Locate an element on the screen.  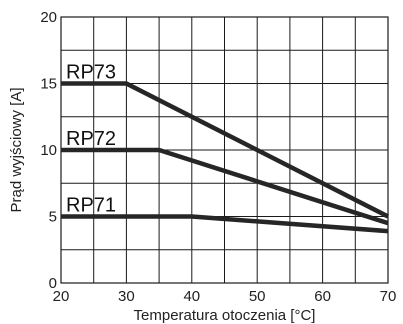
series-label-rp71: RP71 is located at coordinates (91, 206).